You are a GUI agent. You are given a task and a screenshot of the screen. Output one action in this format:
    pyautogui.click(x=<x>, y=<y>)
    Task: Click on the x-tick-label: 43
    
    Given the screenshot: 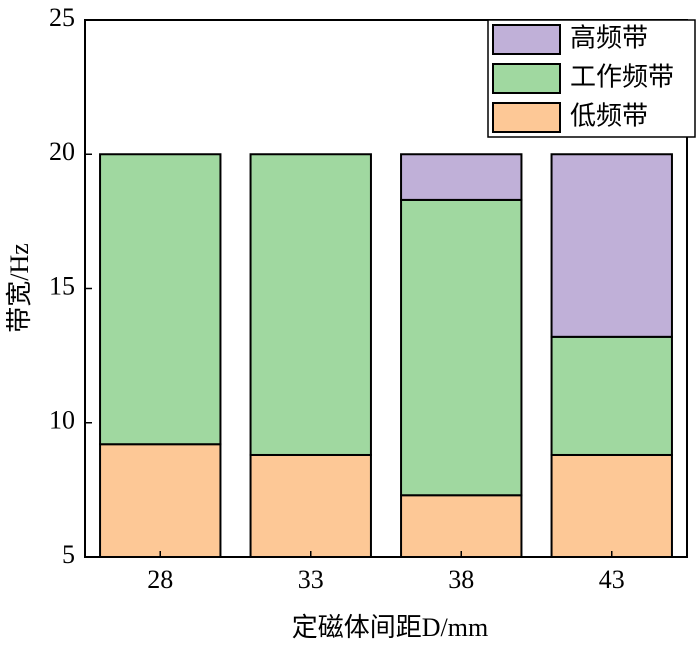 What is the action you would take?
    pyautogui.click(x=612, y=579)
    